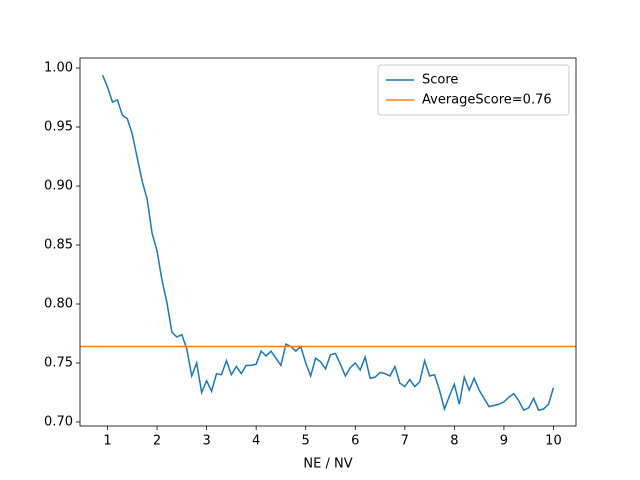 This screenshot has height=480, width=640. What do you see at coordinates (473, 90) in the screenshot?
I see `legend-box` at bounding box center [473, 90].